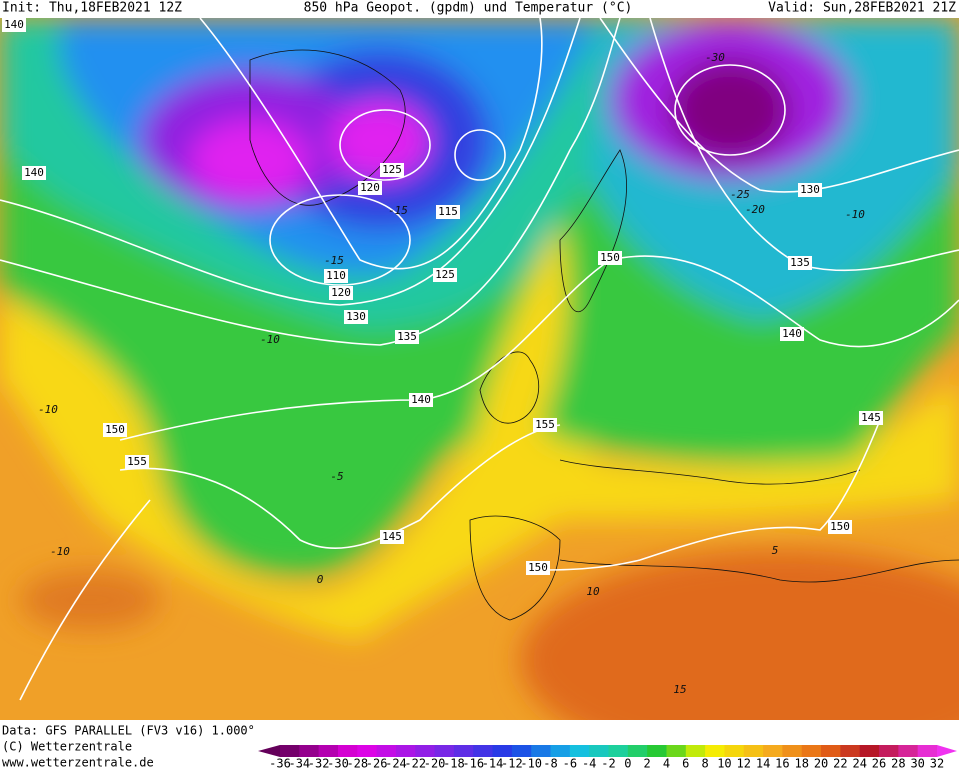 This screenshot has width=959, height=770. What do you see at coordinates (879, 763) in the screenshot?
I see `scale-label: 26` at bounding box center [879, 763].